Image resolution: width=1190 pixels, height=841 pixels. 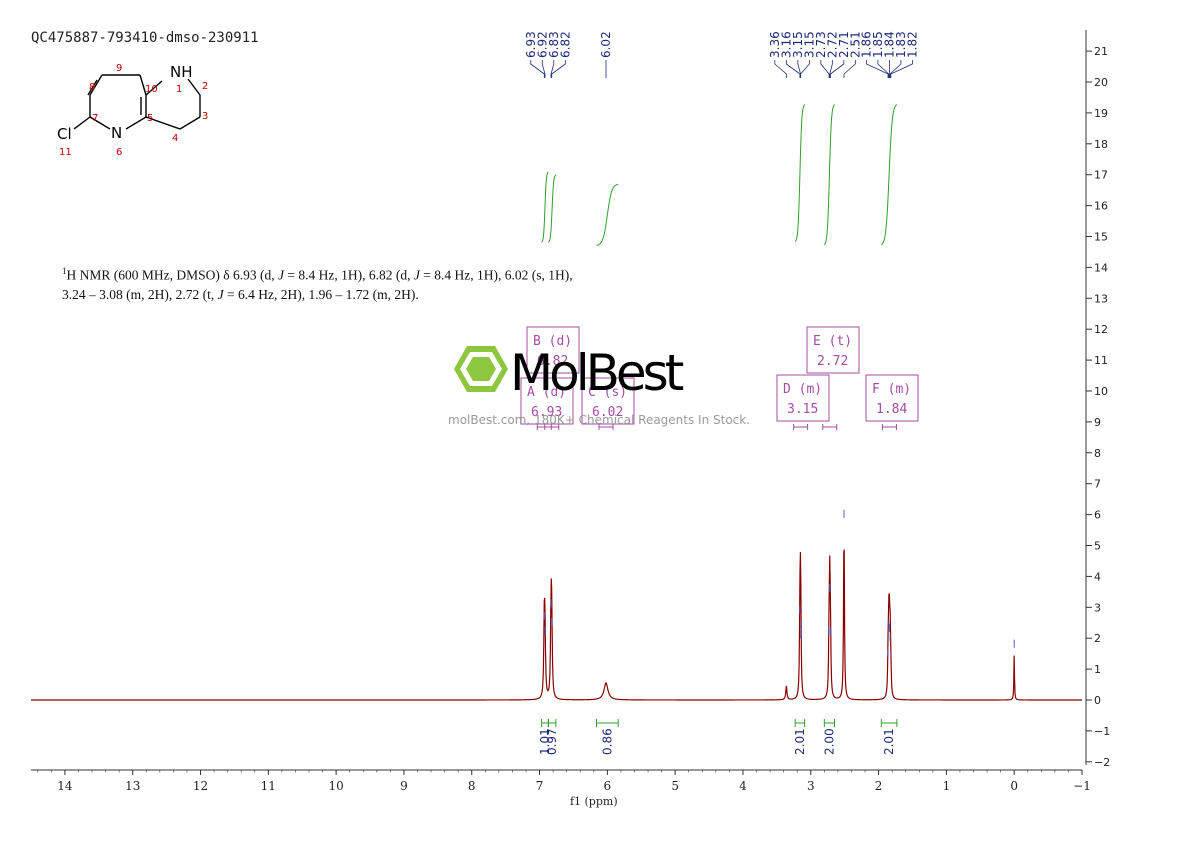 What do you see at coordinates (1102, 731) in the screenshot?
I see `y-tick-label: −1` at bounding box center [1102, 731].